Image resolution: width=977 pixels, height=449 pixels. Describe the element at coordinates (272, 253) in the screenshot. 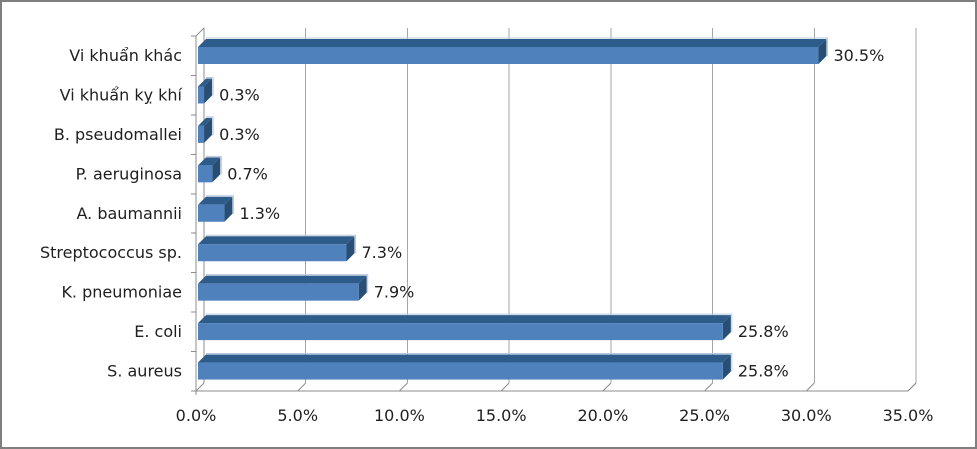

I see `bar-streptococcus-sp-front-face` at that location.